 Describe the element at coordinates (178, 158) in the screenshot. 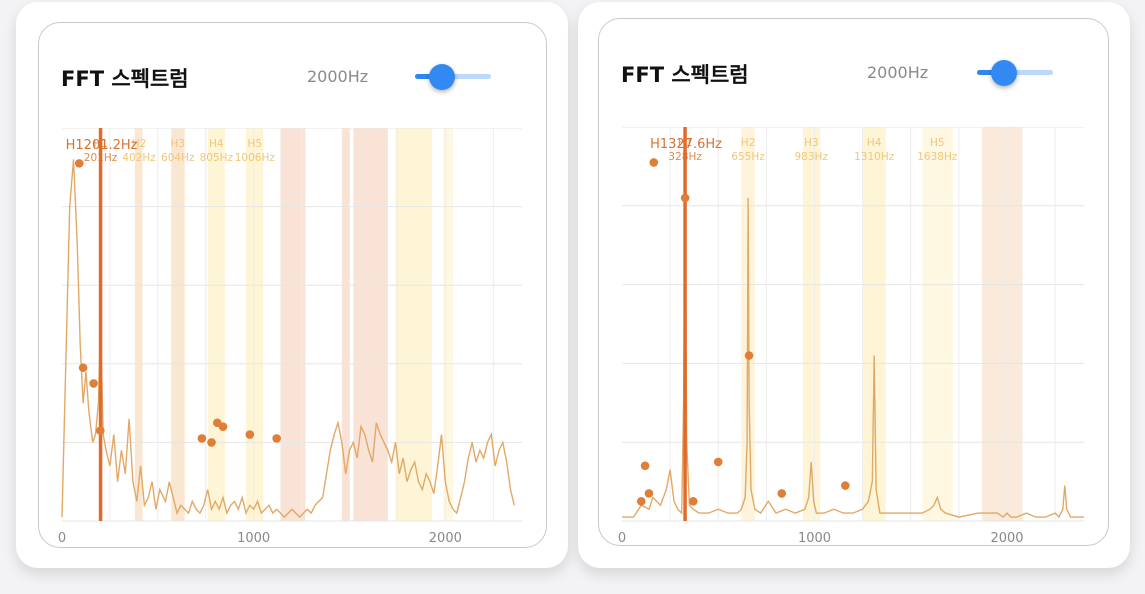

I see `harmonic-frequency-label: 604Hz` at that location.